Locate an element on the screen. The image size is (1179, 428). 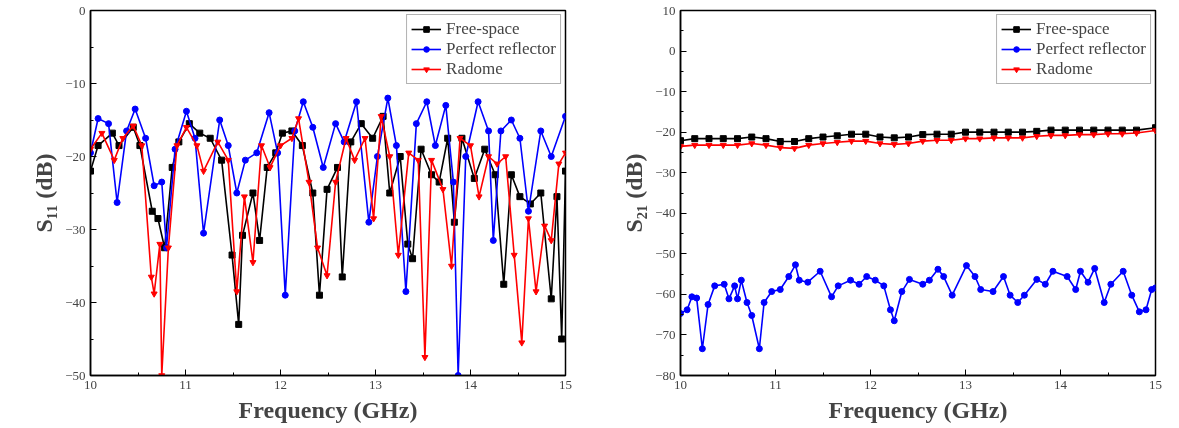
y-tick-label: 10 is located at coordinates (669, 10).